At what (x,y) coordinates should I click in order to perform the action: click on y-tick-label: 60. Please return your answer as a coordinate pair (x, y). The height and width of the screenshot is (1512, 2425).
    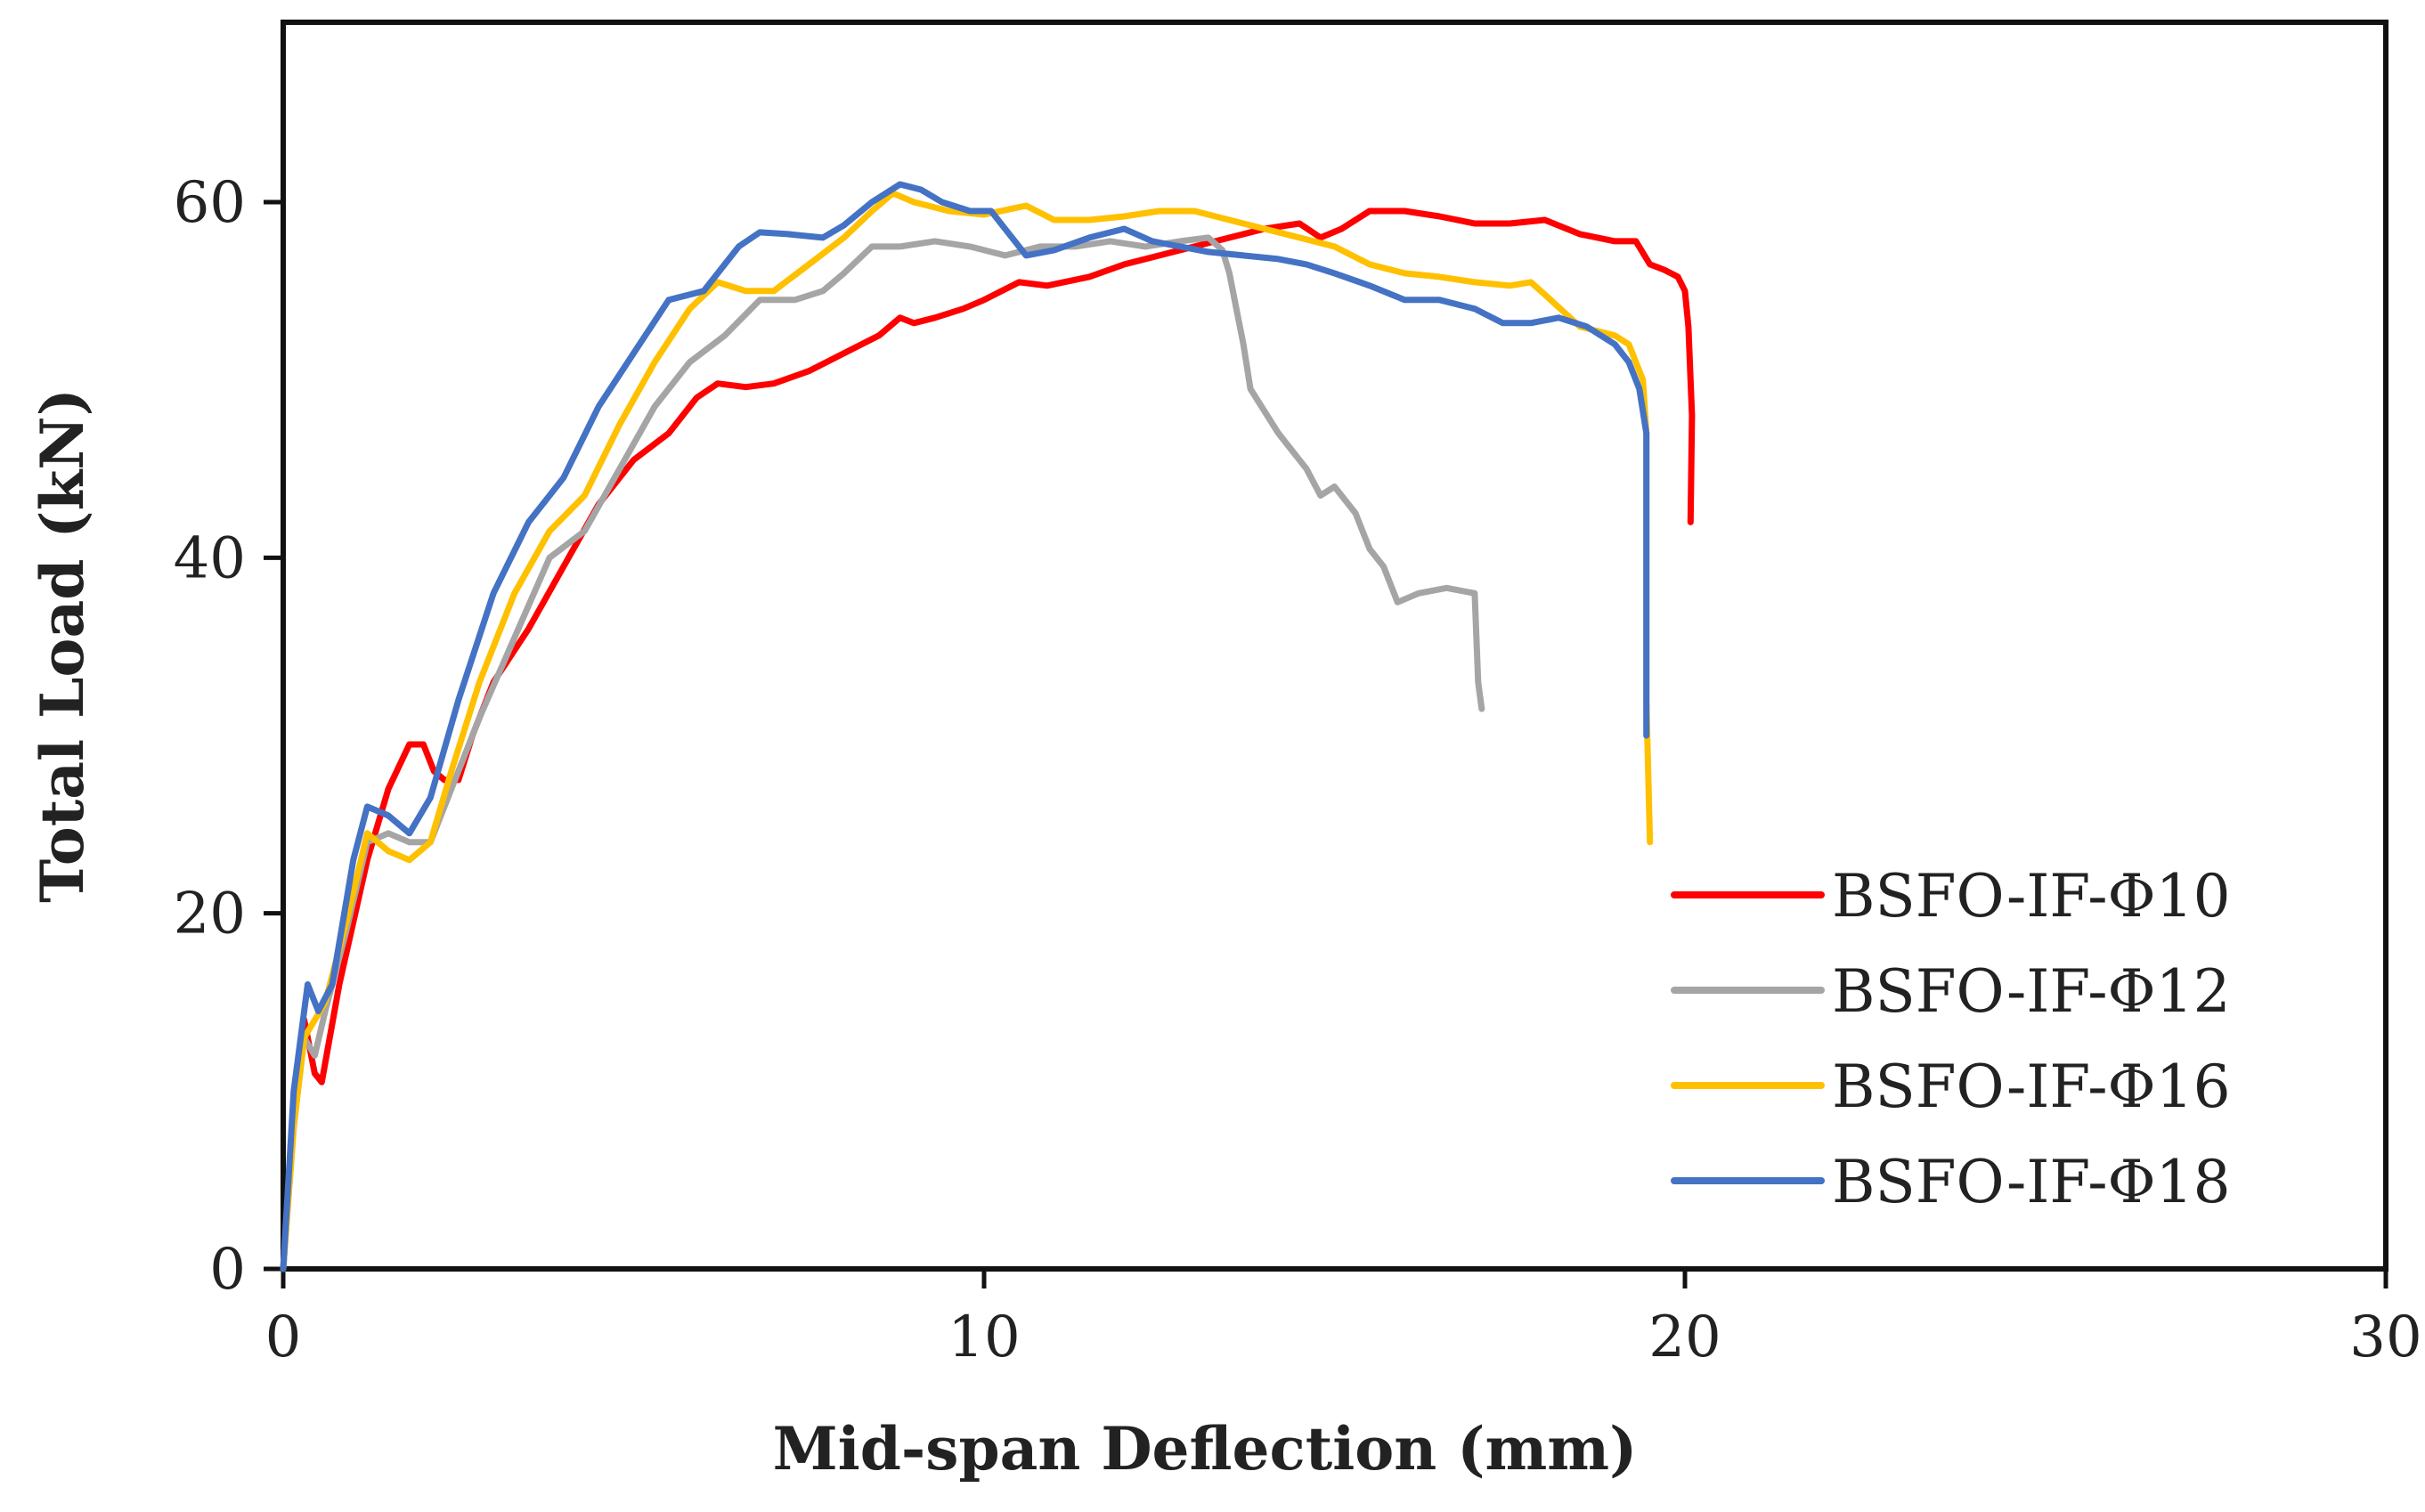
    Looking at the image, I should click on (210, 203).